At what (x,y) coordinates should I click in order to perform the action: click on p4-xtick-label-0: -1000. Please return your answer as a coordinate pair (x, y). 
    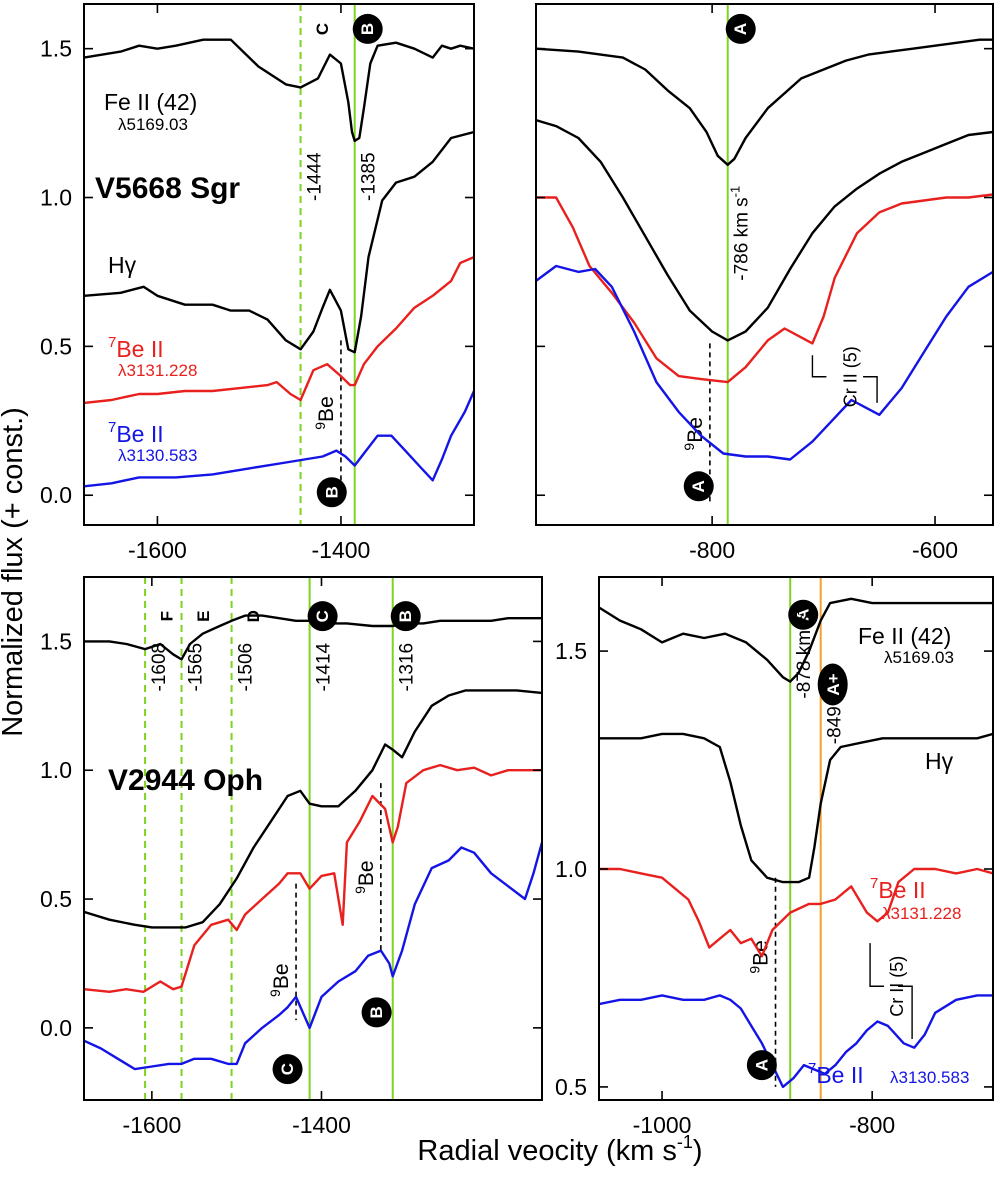
    Looking at the image, I should click on (662, 1125).